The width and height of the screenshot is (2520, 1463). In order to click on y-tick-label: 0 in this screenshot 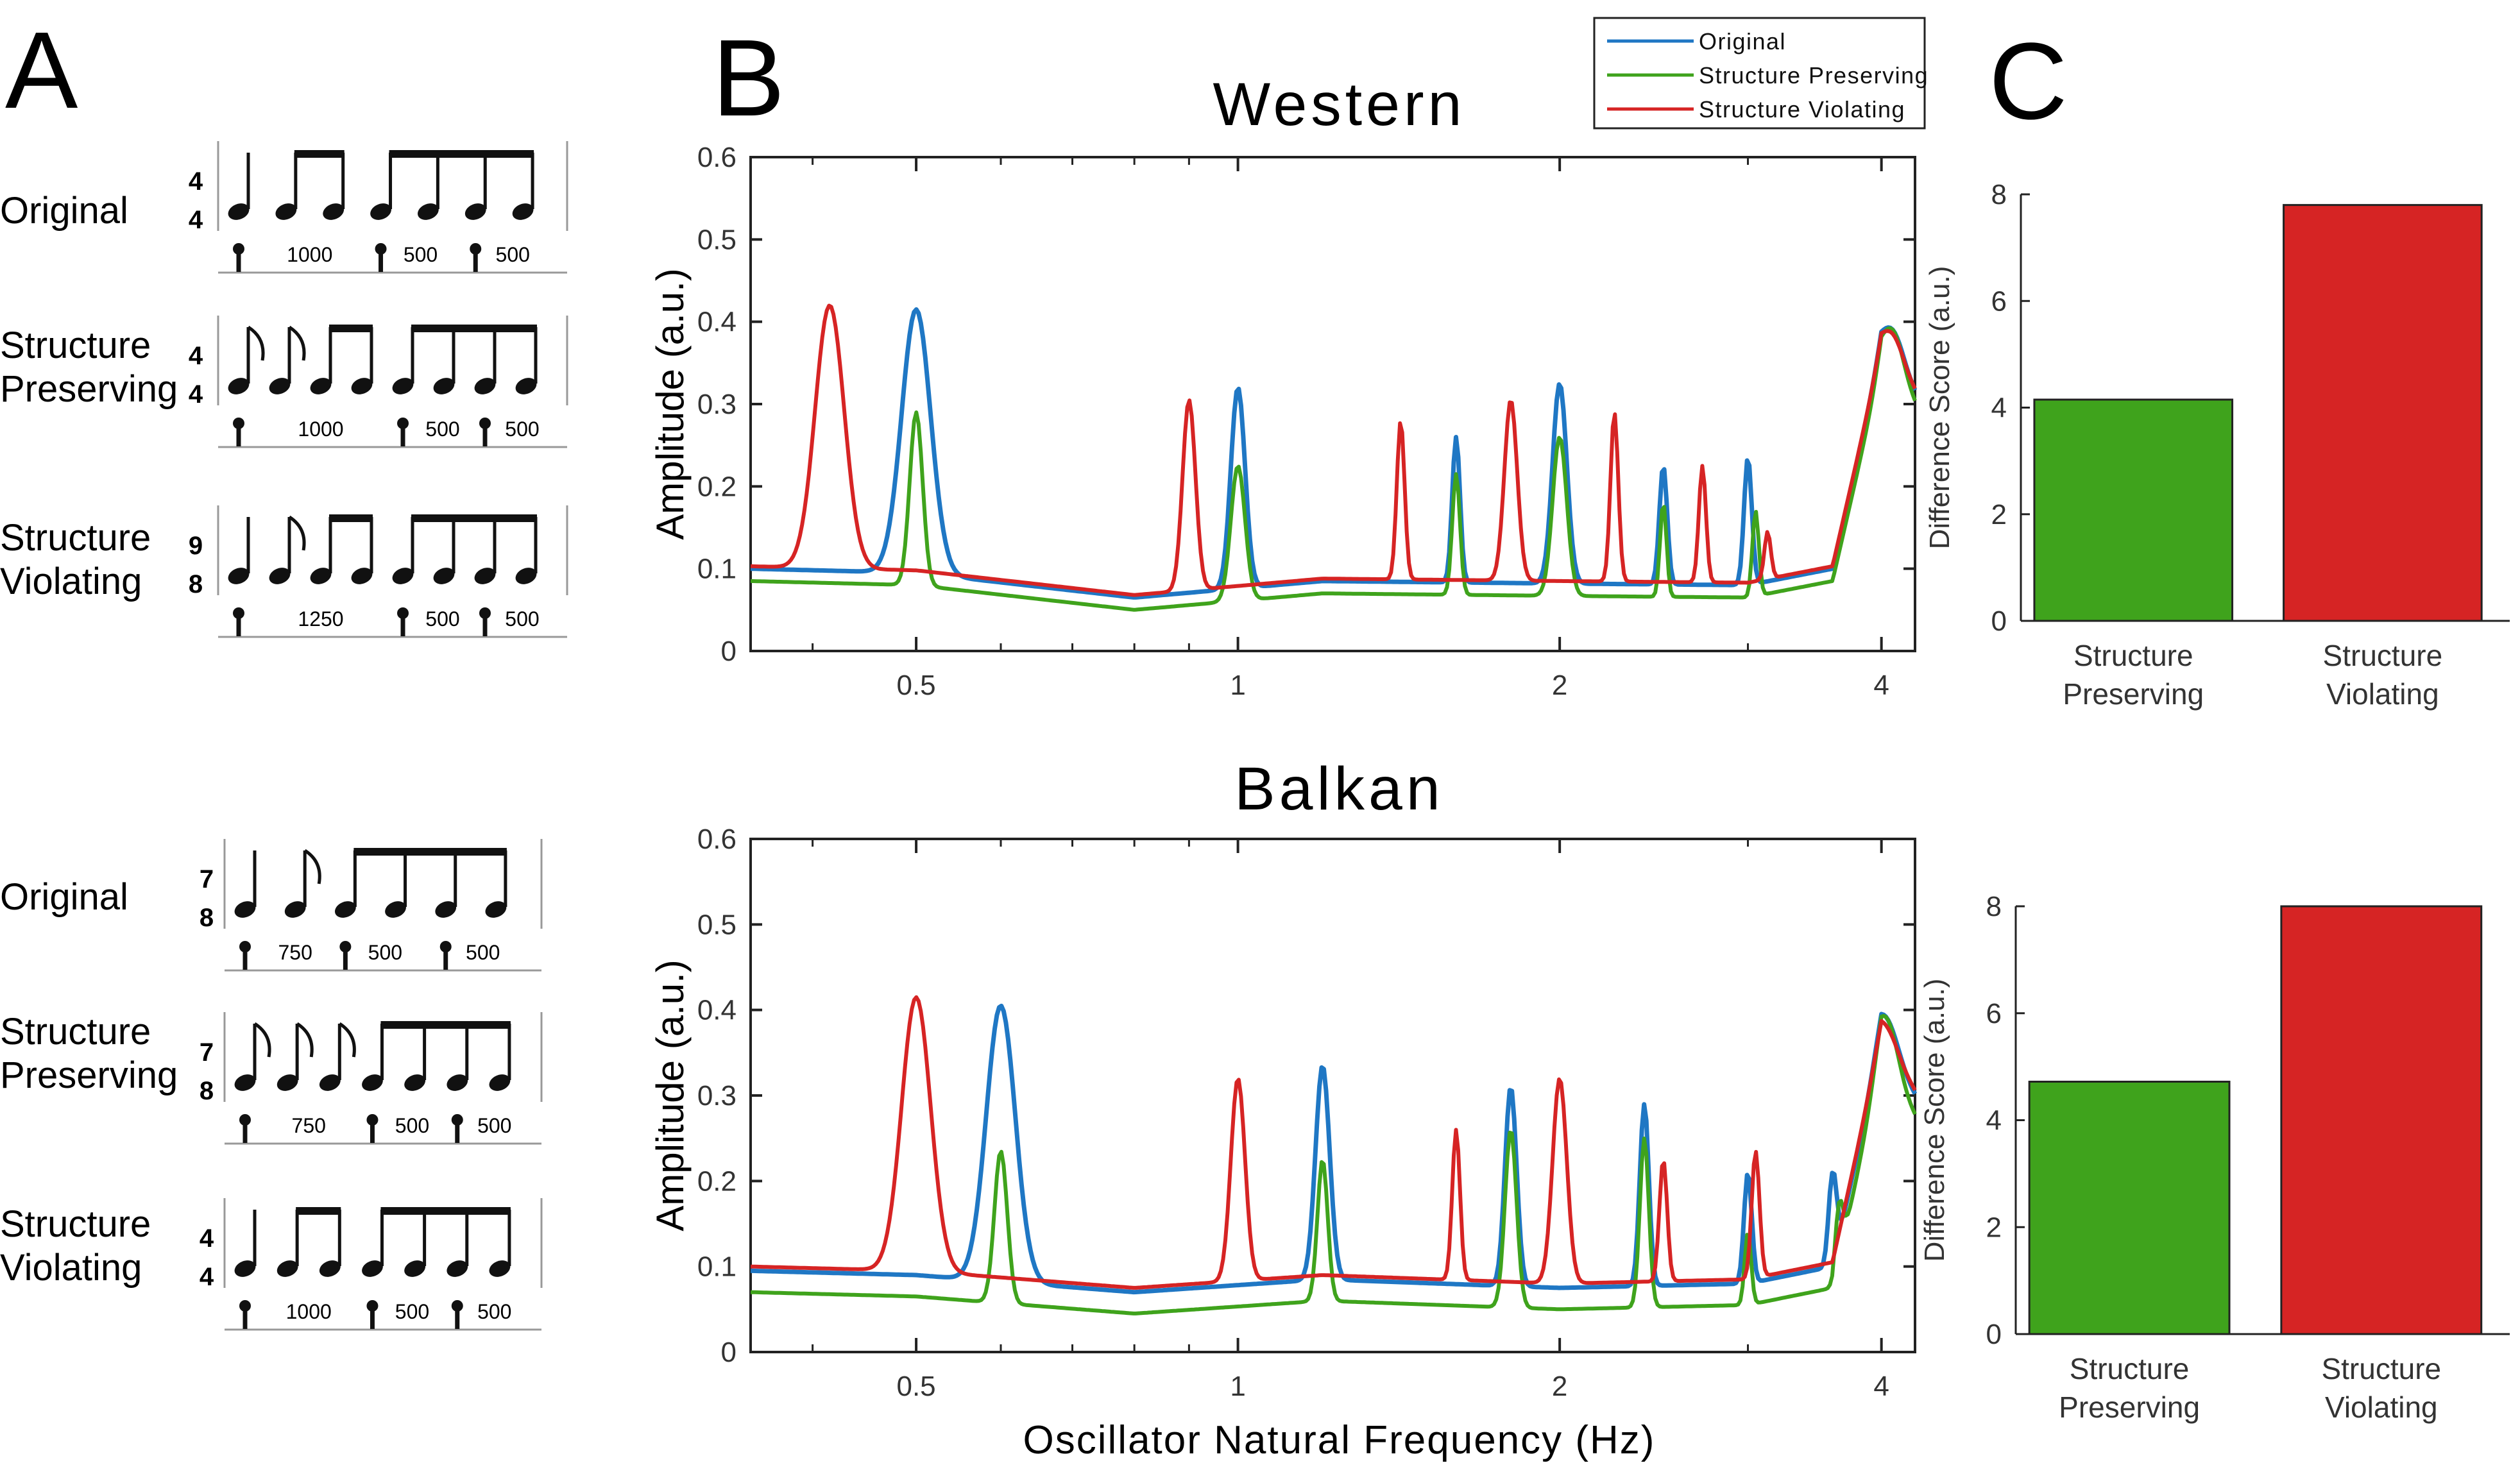, I will do `click(728, 1352)`.